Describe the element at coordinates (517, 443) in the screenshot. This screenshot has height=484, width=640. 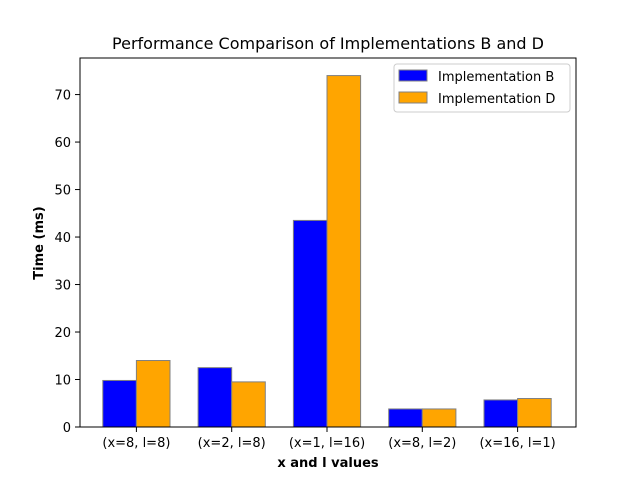
I see `x-tick-label: (x=16, l=1)` at that location.